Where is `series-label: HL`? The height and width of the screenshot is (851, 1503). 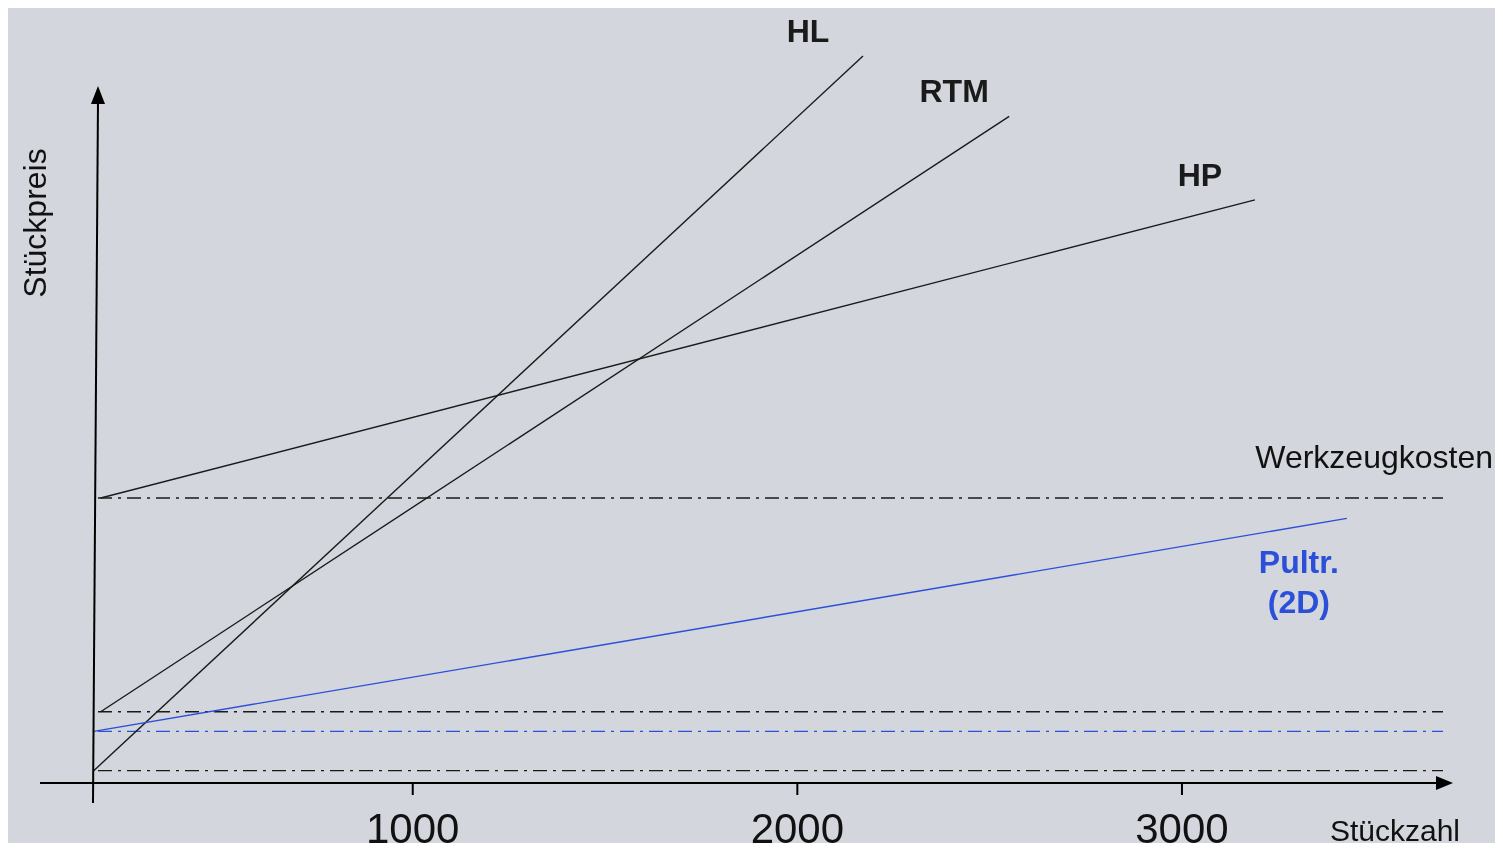 series-label: HL is located at coordinates (808, 31).